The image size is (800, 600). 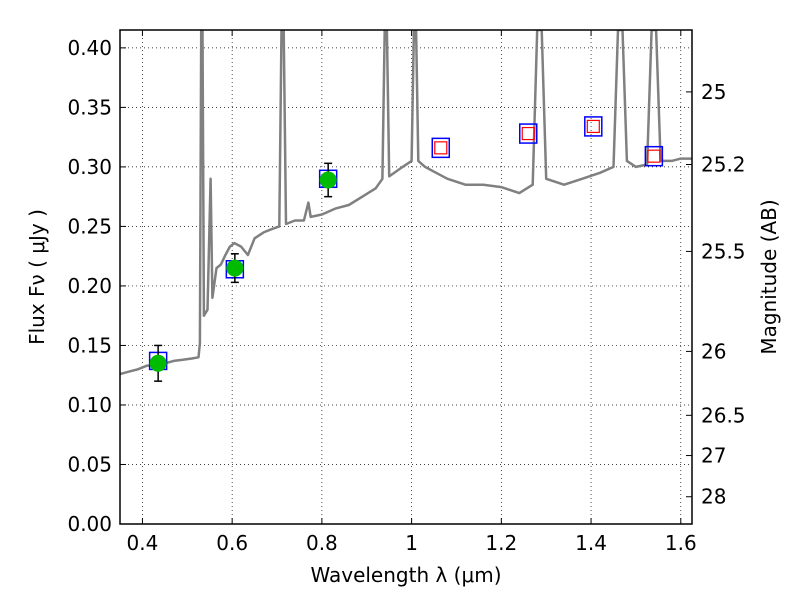 I want to click on y2-tick-label: 25.5, so click(x=723, y=251).